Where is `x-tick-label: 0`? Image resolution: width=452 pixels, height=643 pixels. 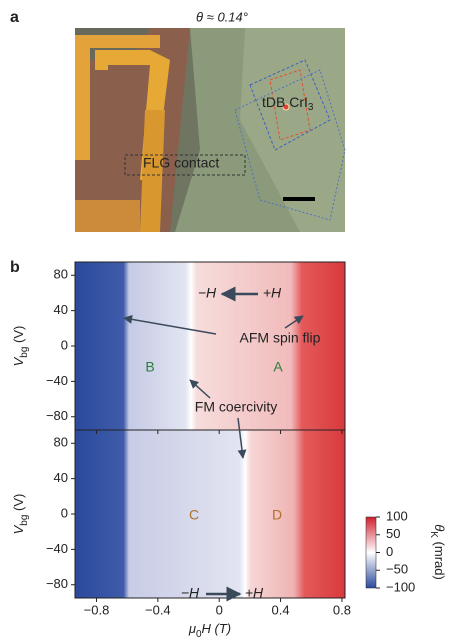 x-tick-label: 0 is located at coordinates (219, 609).